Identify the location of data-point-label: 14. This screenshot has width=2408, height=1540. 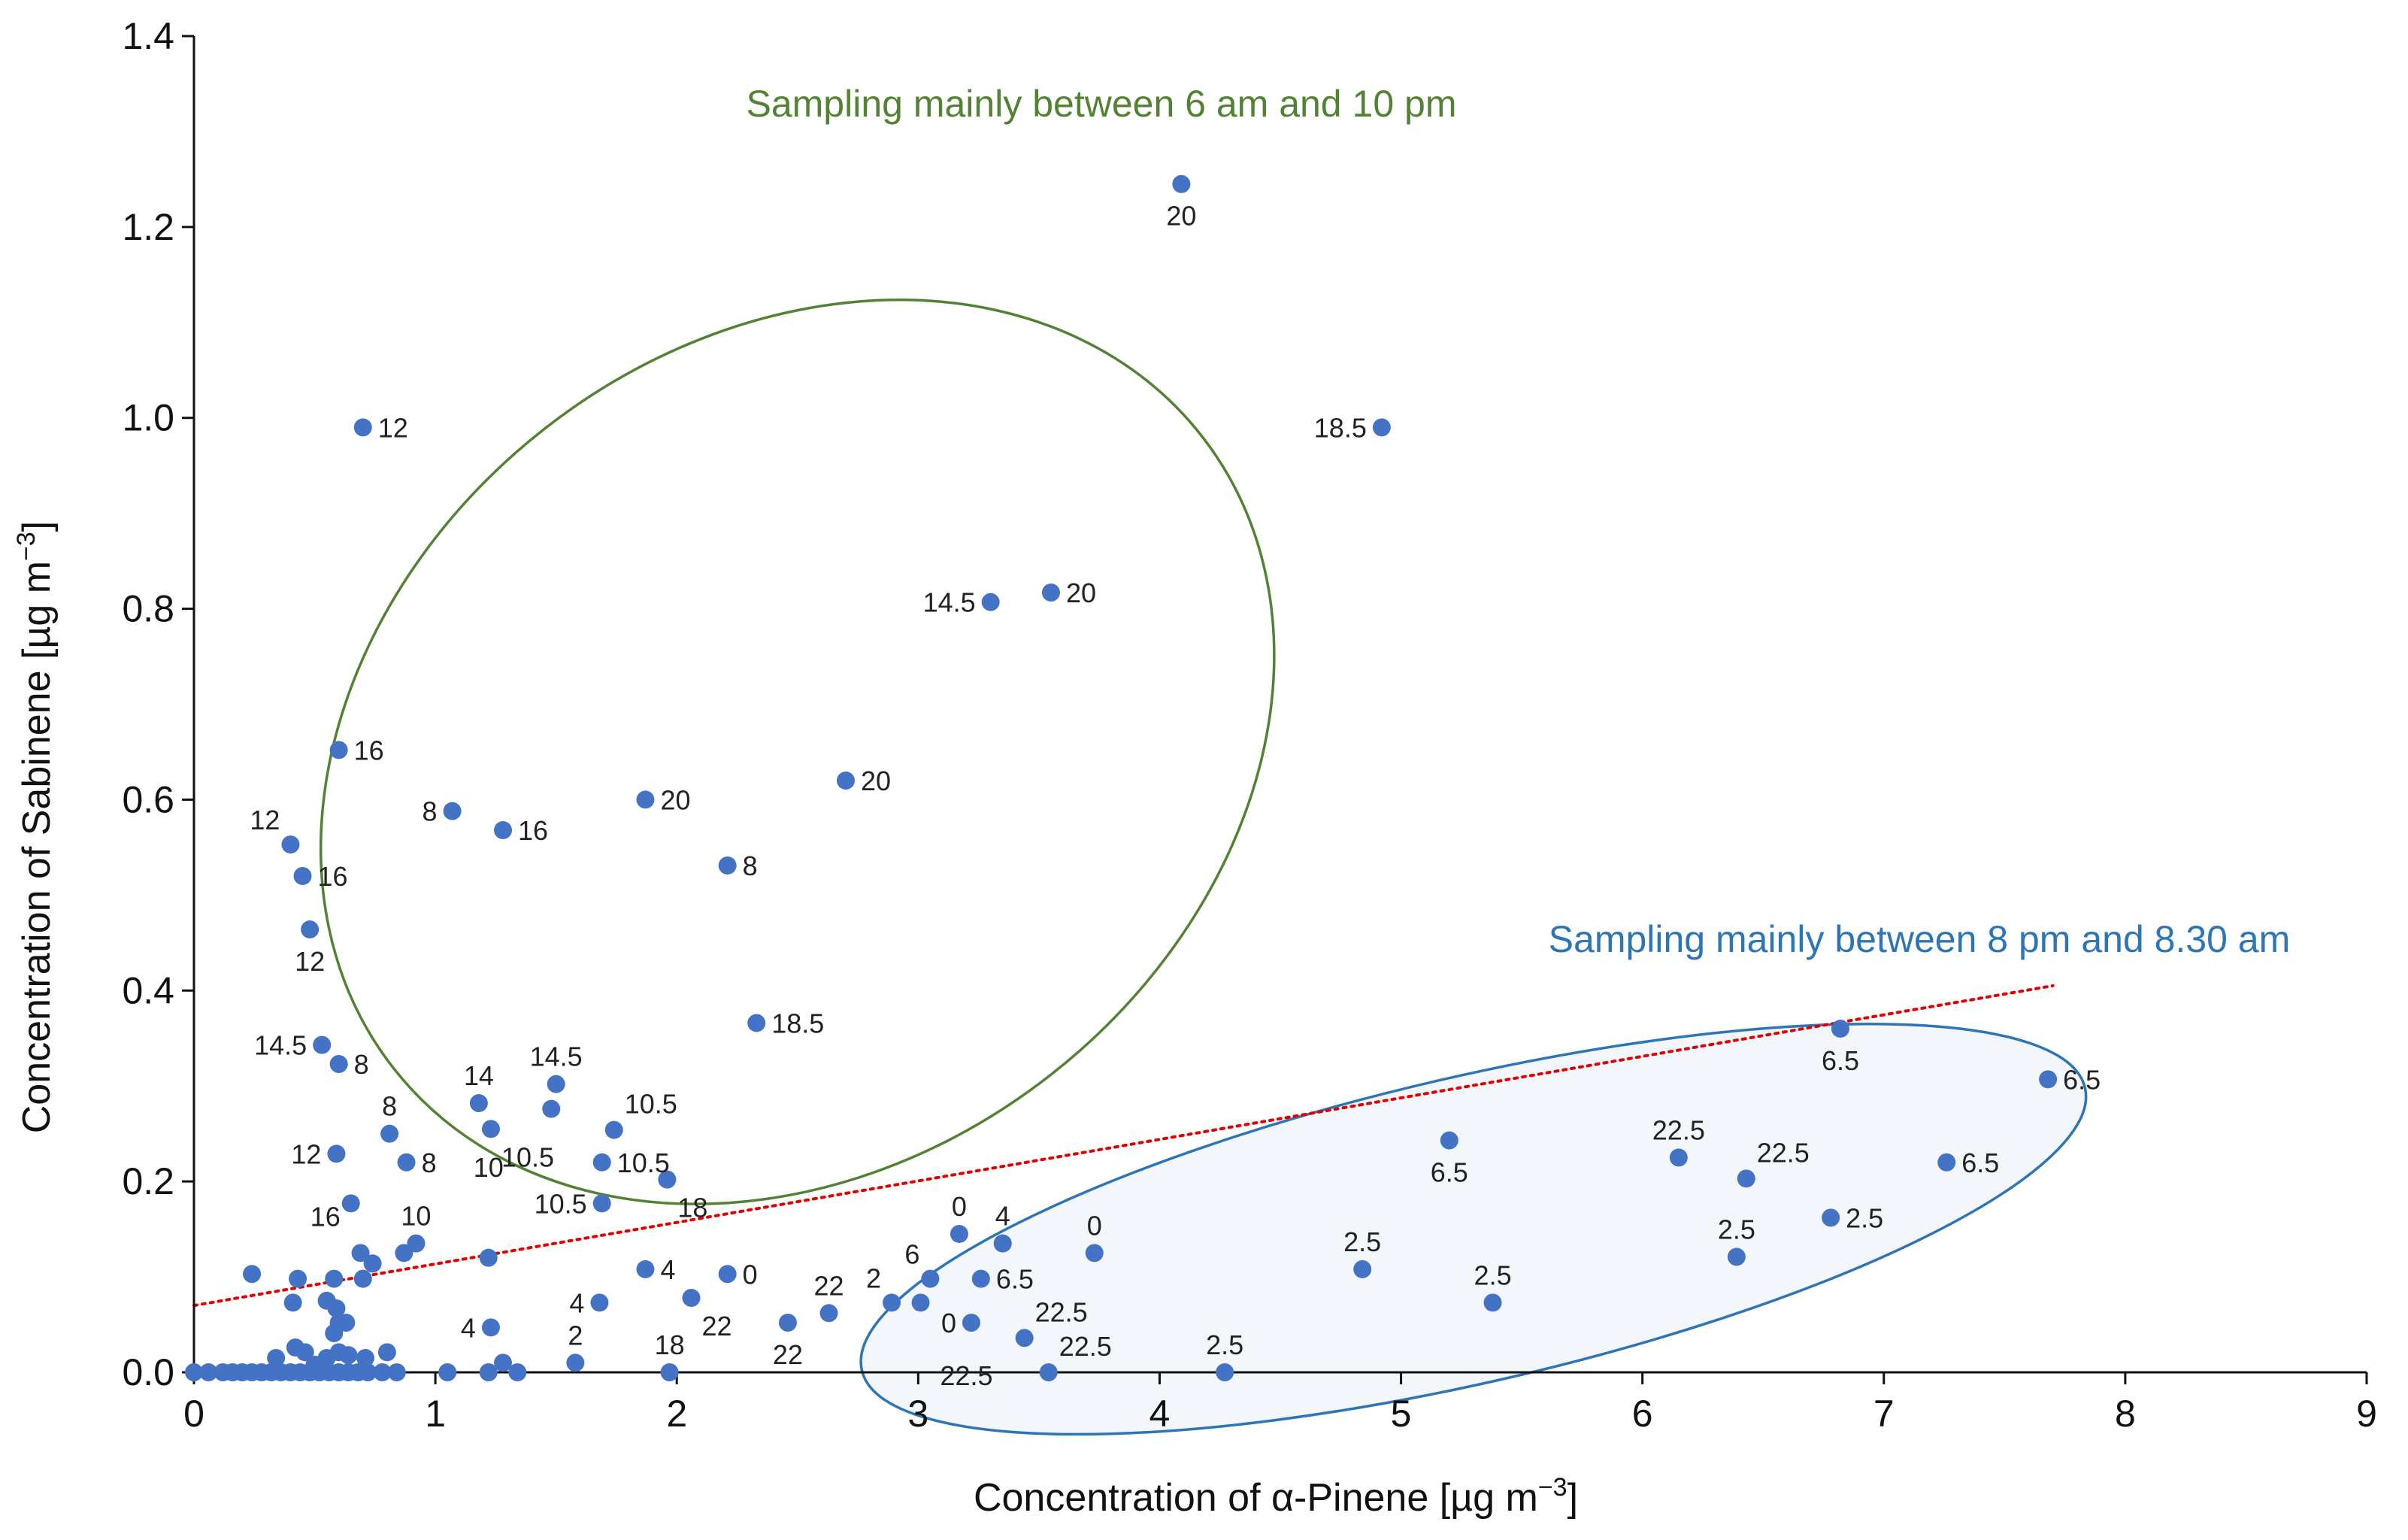
(479, 1075).